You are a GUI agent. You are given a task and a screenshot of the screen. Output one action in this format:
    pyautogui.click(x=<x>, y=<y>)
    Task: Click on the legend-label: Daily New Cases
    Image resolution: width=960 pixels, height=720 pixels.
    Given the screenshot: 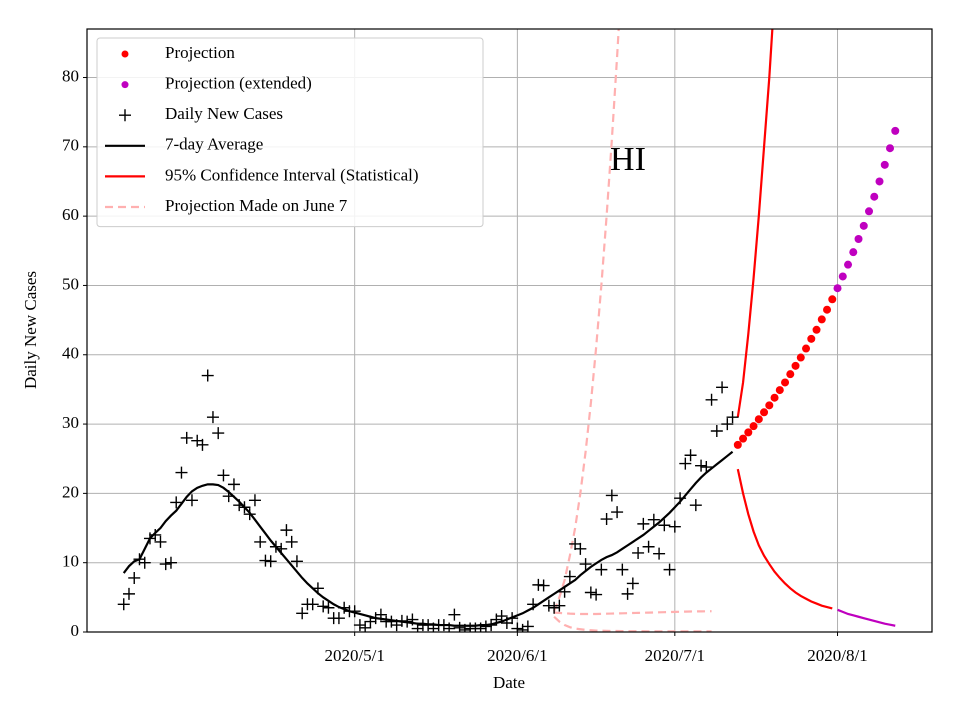 What is the action you would take?
    pyautogui.click(x=224, y=113)
    